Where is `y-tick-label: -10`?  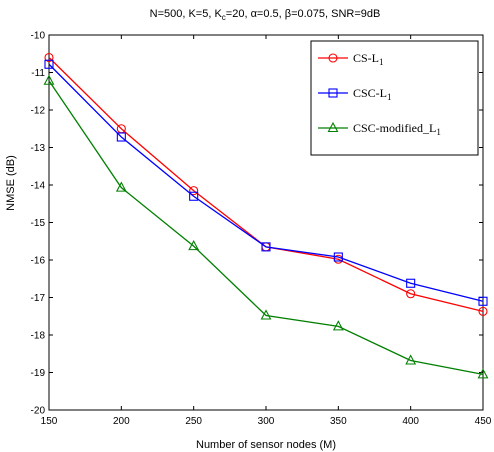
y-tick-label: -10 is located at coordinates (38, 36).